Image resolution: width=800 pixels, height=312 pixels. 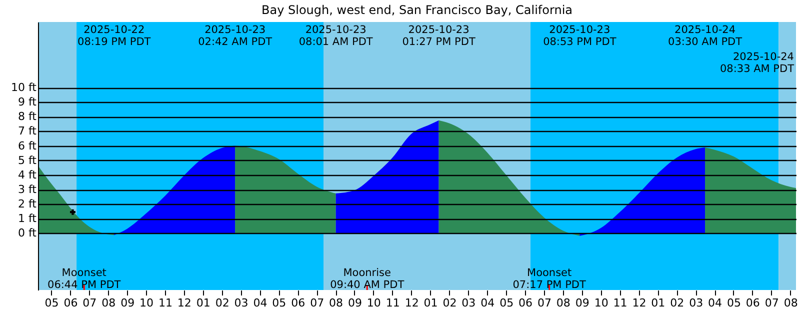 I want to click on y-tick-label: 4 ft, so click(x=28, y=175).